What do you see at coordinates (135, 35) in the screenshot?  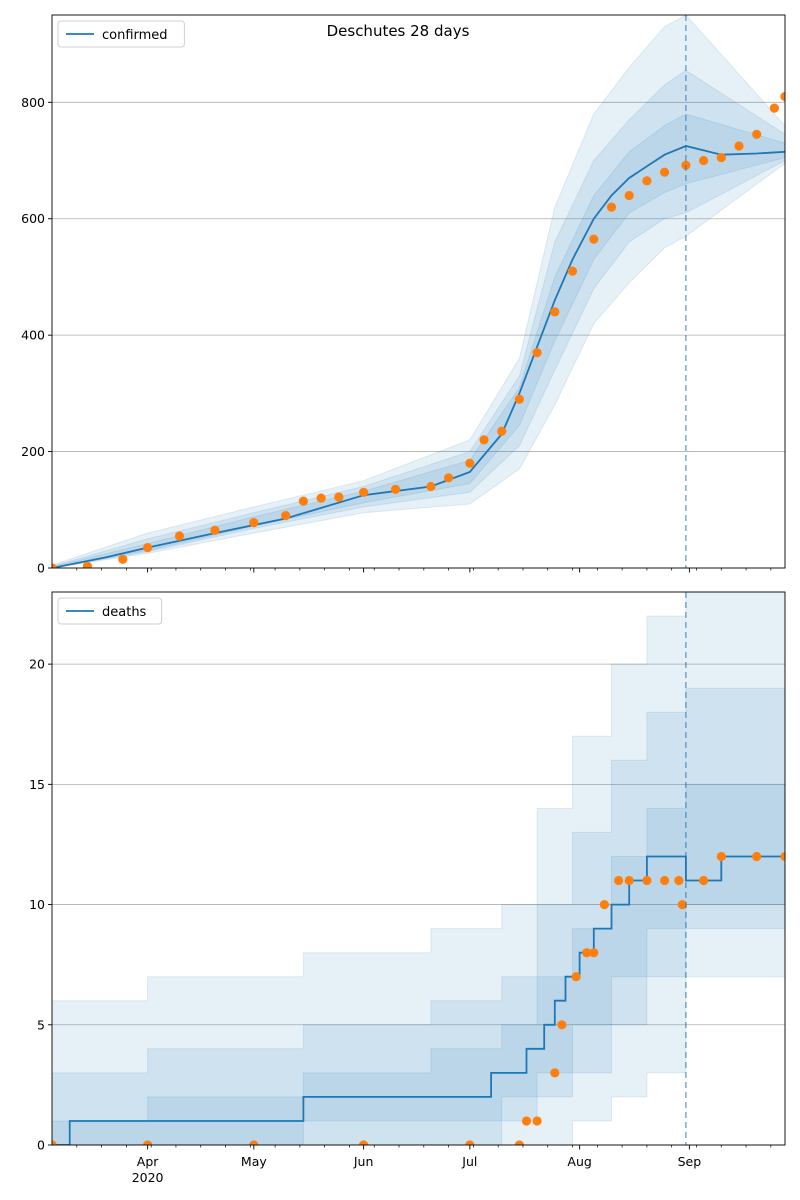 I see `legend-label: confirmed` at bounding box center [135, 35].